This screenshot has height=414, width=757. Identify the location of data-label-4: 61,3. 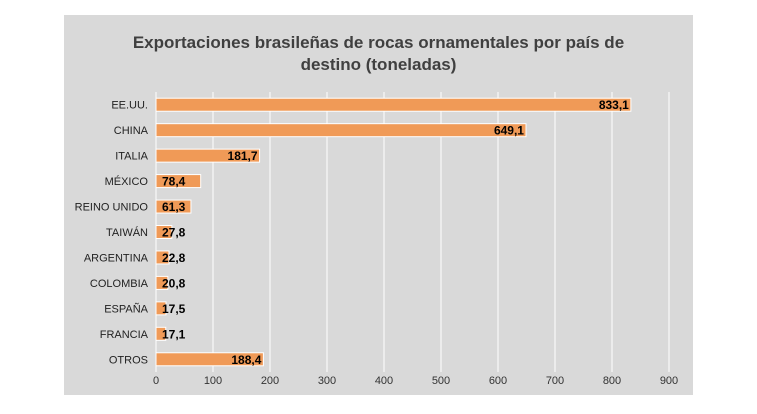
(174, 207).